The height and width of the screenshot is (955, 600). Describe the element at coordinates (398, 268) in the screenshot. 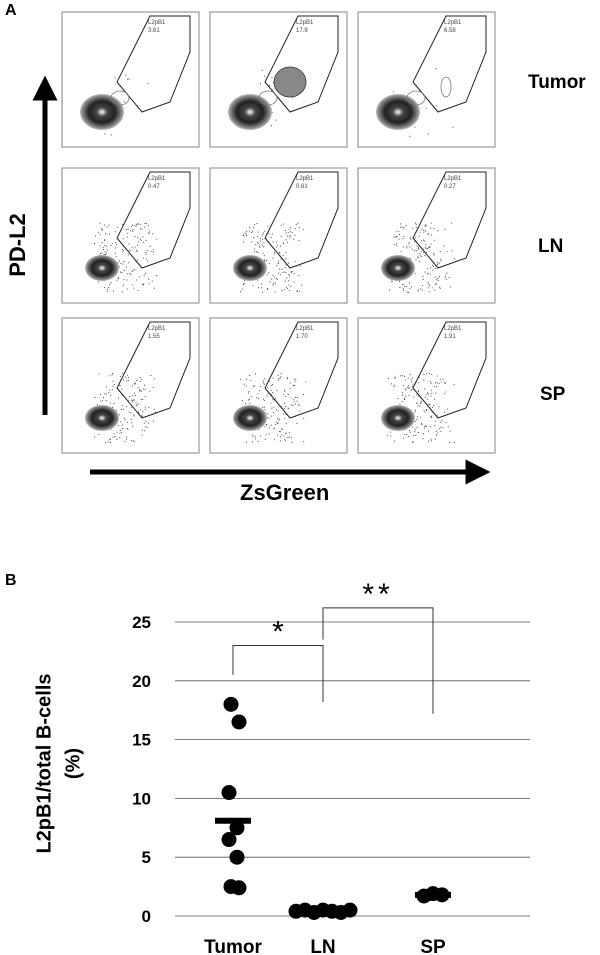

I see `population-blob` at that location.